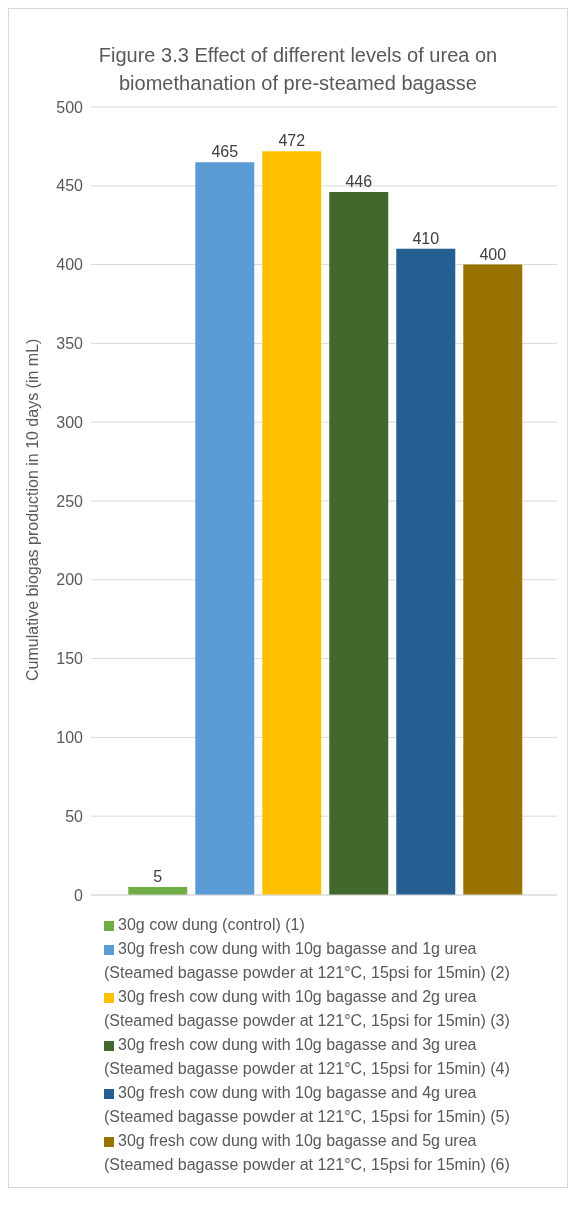 This screenshot has height=1209, width=576. What do you see at coordinates (70, 580) in the screenshot?
I see `y-tick-label: 200` at bounding box center [70, 580].